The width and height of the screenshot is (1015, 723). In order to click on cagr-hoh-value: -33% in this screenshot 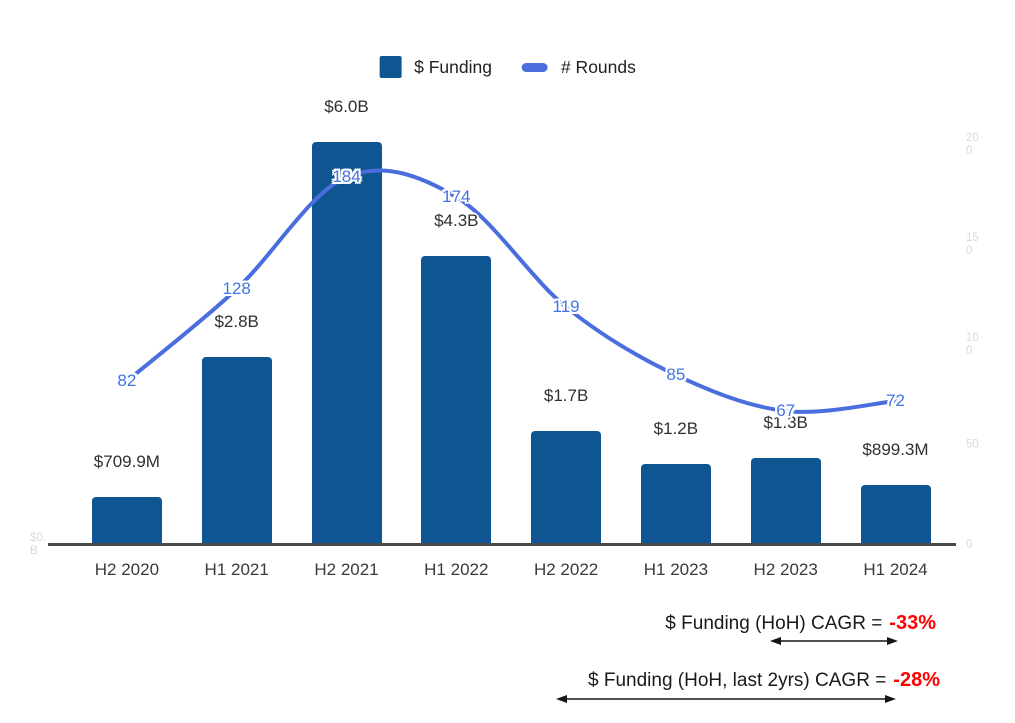, I will do `click(912, 623)`.